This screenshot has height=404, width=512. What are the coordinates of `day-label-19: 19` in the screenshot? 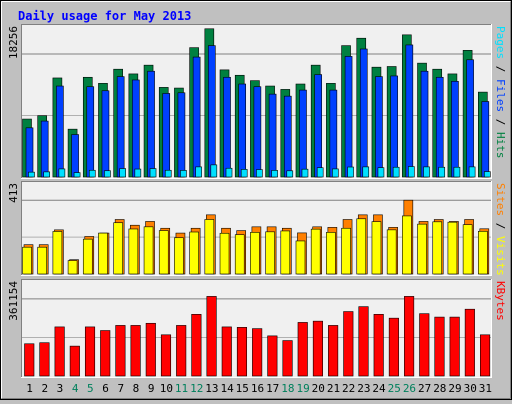 It's located at (302, 388).